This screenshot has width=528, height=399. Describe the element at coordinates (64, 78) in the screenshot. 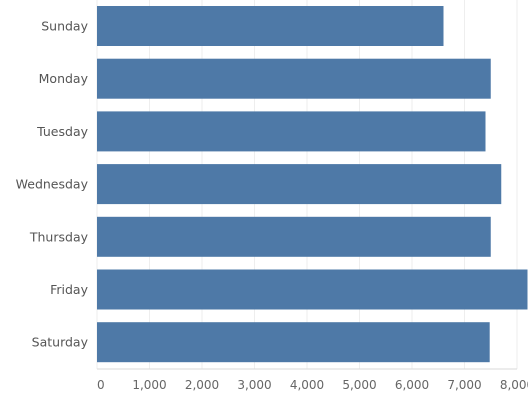

I see `category-label-monday: Monday` at that location.